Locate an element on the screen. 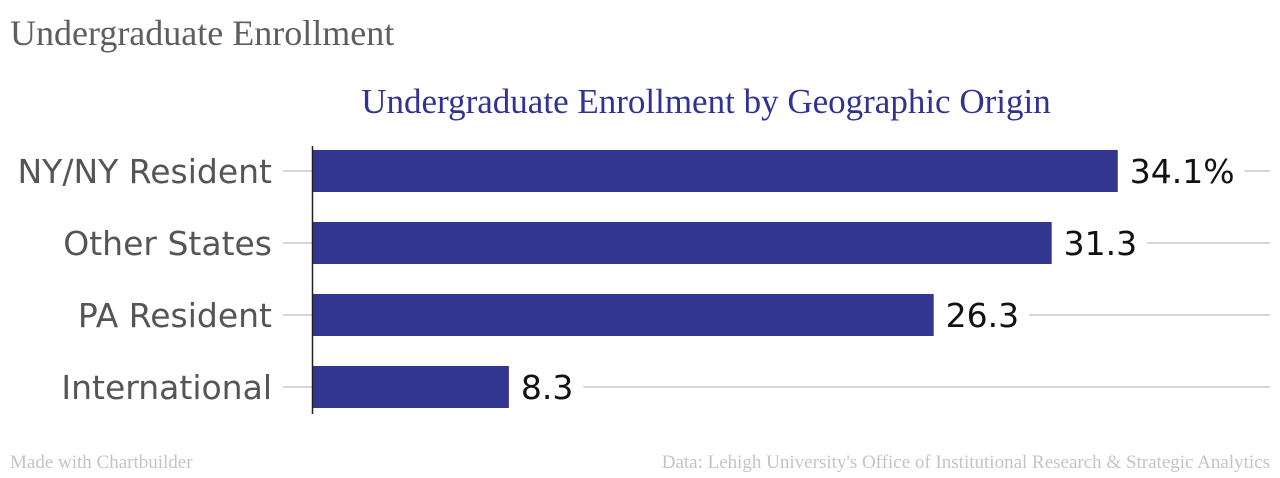  category-label: PA Resident is located at coordinates (175, 315).